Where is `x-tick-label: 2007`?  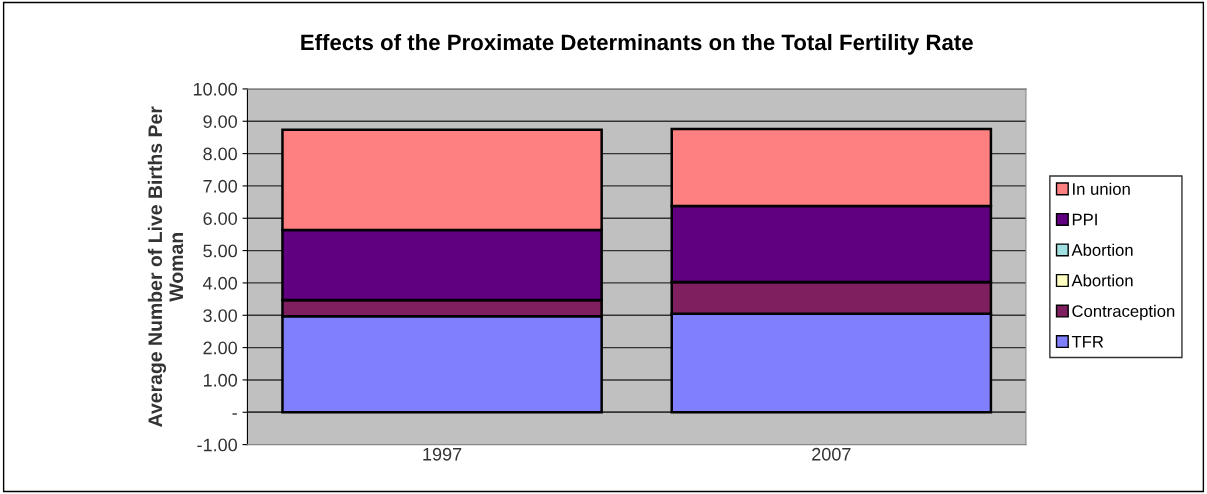
x-tick-label: 2007 is located at coordinates (831, 454).